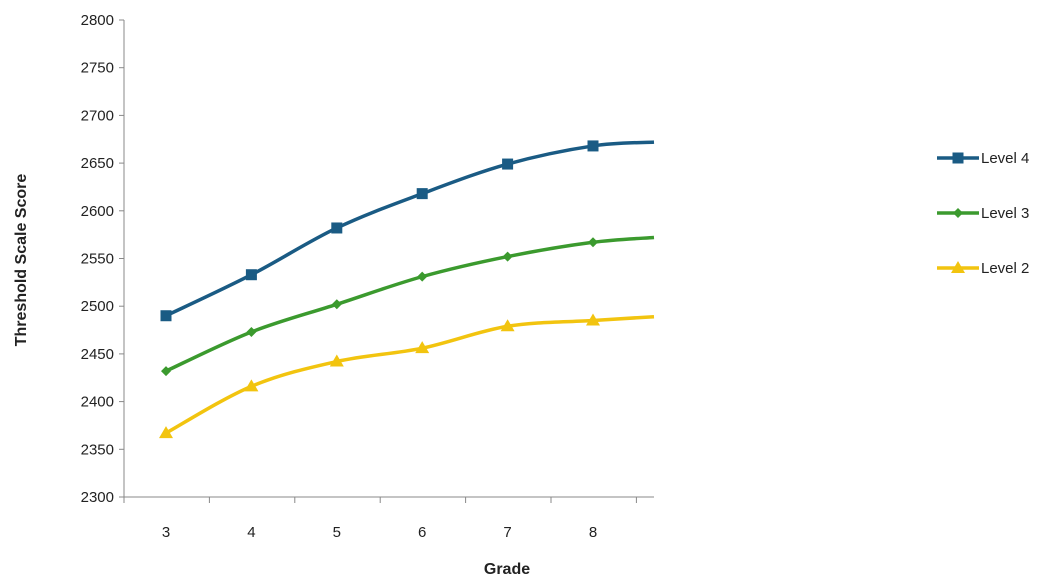 The width and height of the screenshot is (1063, 579). Describe the element at coordinates (1005, 213) in the screenshot. I see `legend-label: Level 3` at that location.